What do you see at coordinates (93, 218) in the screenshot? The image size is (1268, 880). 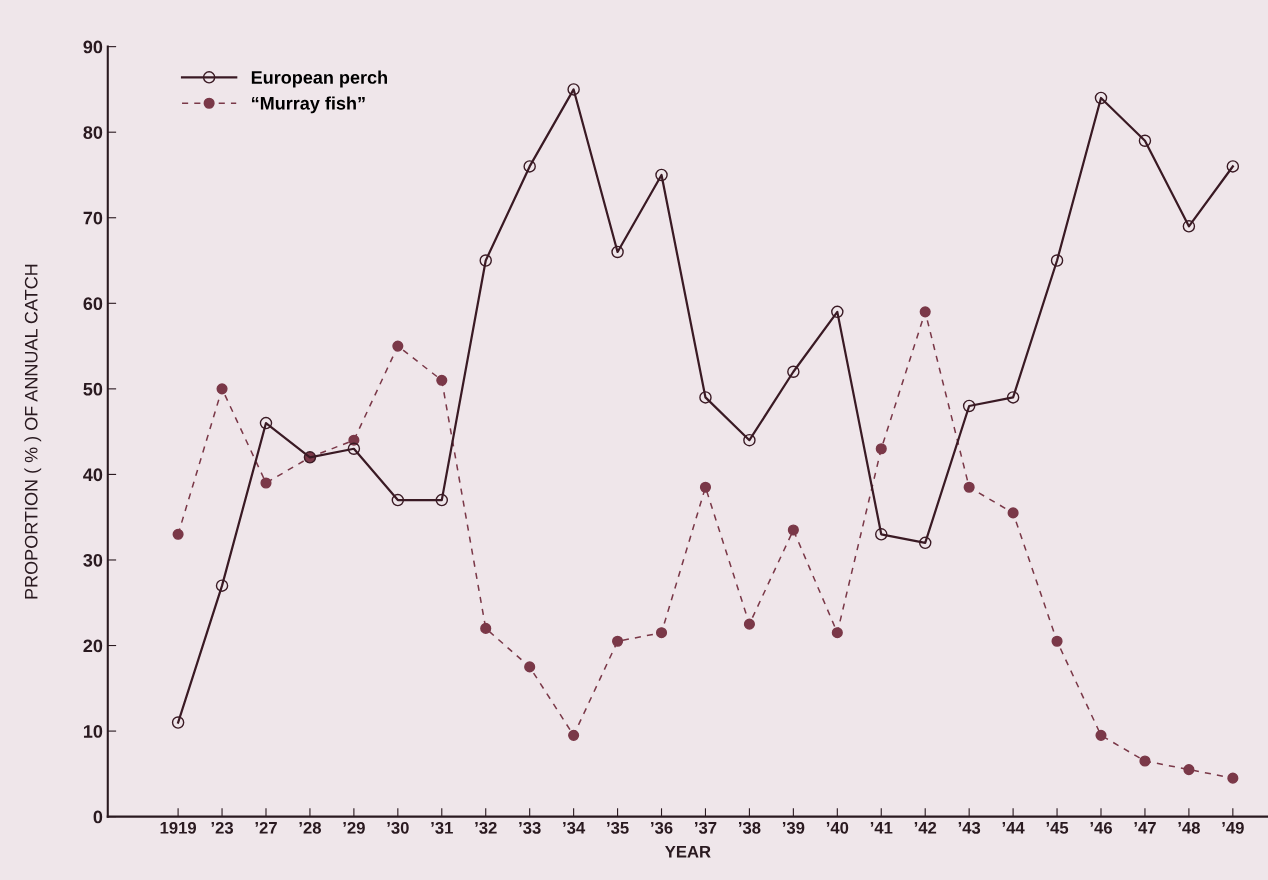 I see `y-tick-label: 70` at bounding box center [93, 218].